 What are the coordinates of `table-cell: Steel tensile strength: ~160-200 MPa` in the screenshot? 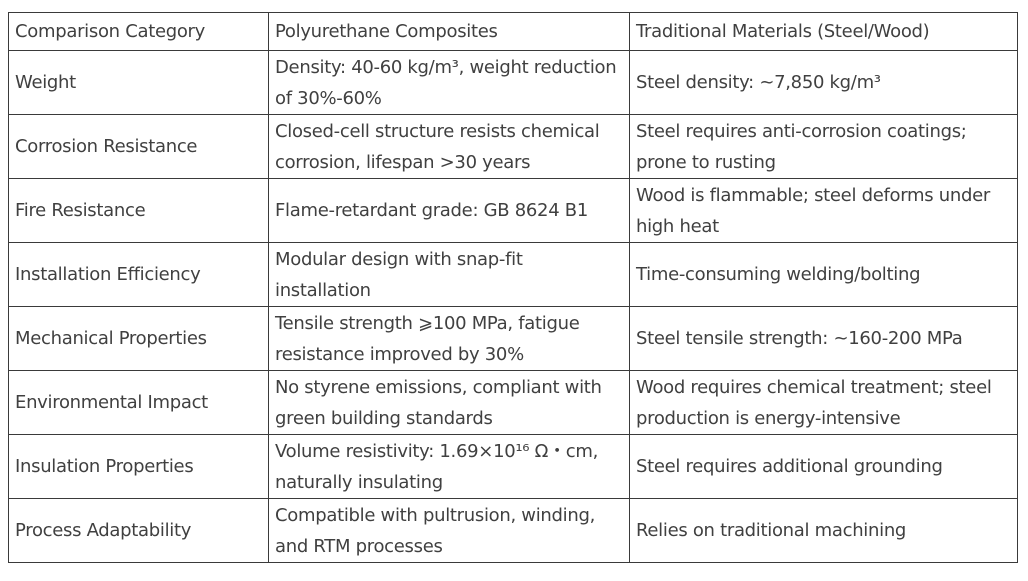 It's located at (823, 338).